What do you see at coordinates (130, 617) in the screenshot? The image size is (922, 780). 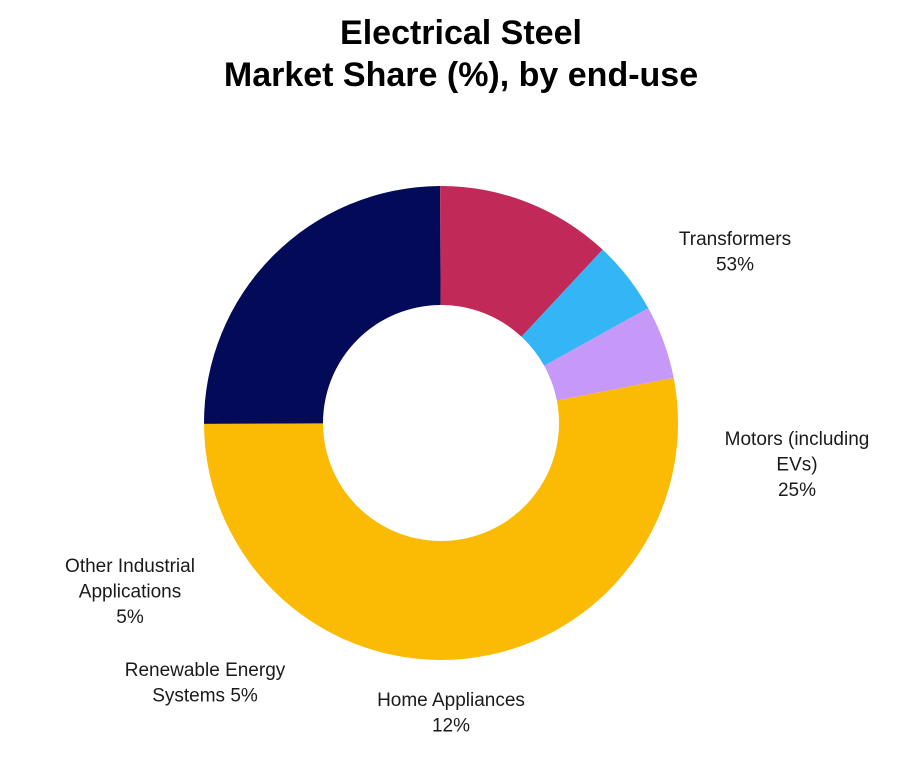 I see `slice-label-4-line-2: 5%` at bounding box center [130, 617].